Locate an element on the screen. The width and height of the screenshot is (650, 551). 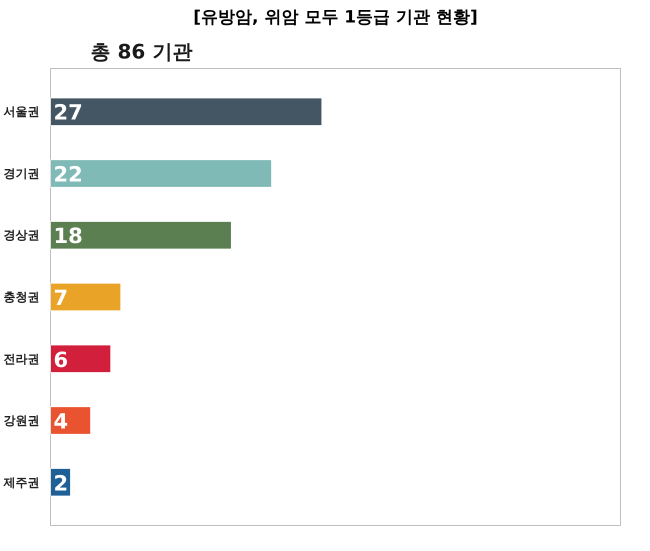
data-label: 4 is located at coordinates (61, 422).